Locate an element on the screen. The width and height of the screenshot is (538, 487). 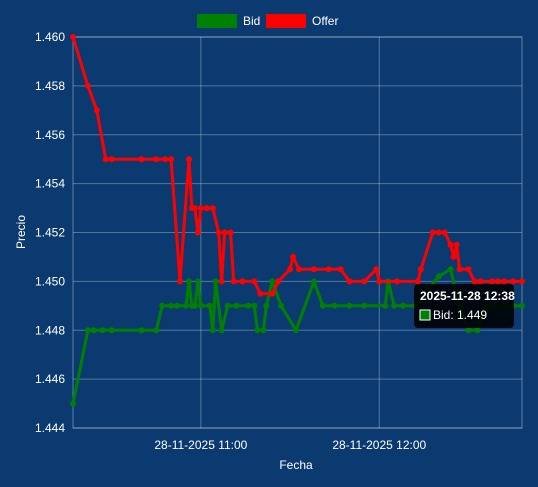
legend-label-offer: Offer is located at coordinates (325, 21).